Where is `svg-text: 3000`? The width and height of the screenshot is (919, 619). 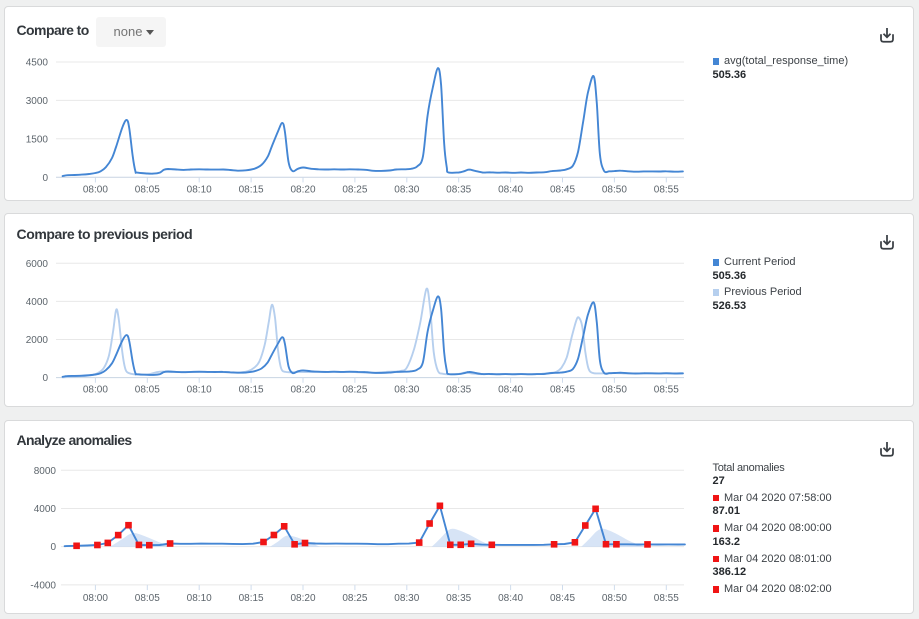 svg-text: 3000 is located at coordinates (37, 101).